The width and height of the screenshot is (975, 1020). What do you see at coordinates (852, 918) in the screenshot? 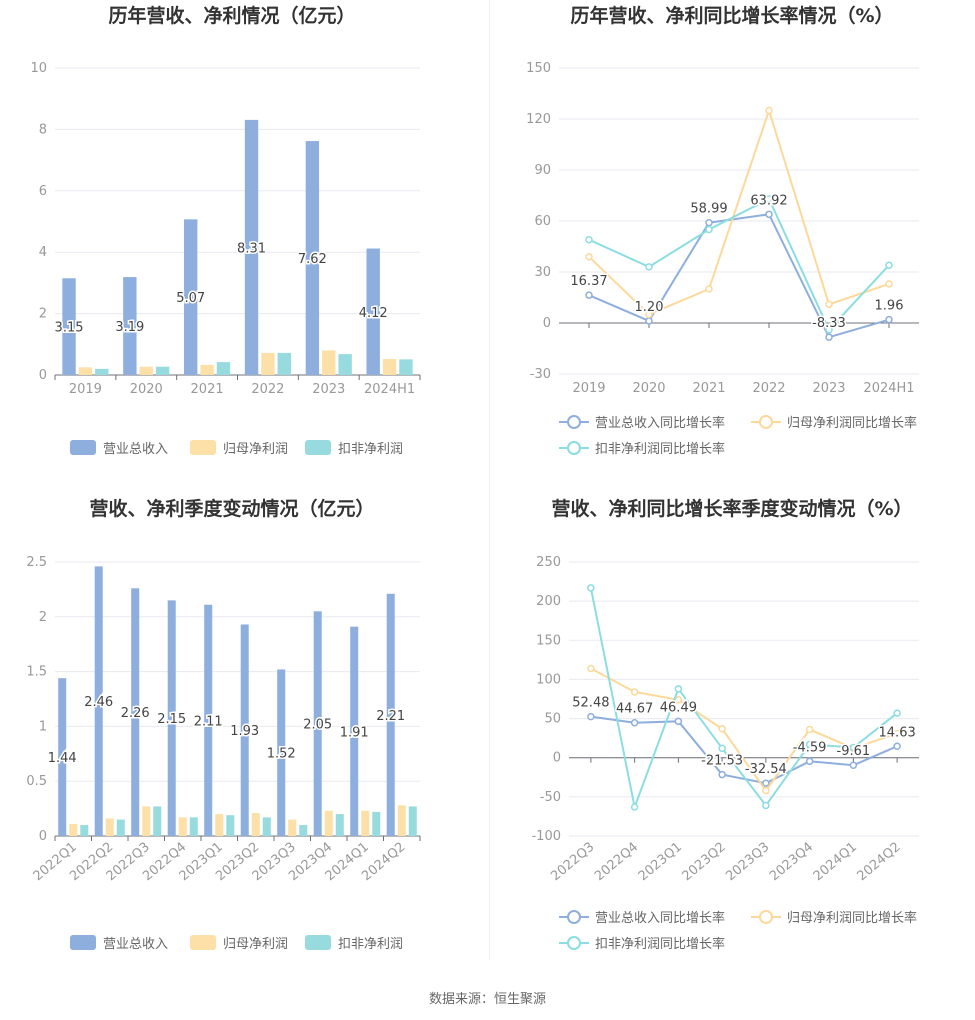
I see `legend-label: 归母净利润同比增长率` at bounding box center [852, 918].